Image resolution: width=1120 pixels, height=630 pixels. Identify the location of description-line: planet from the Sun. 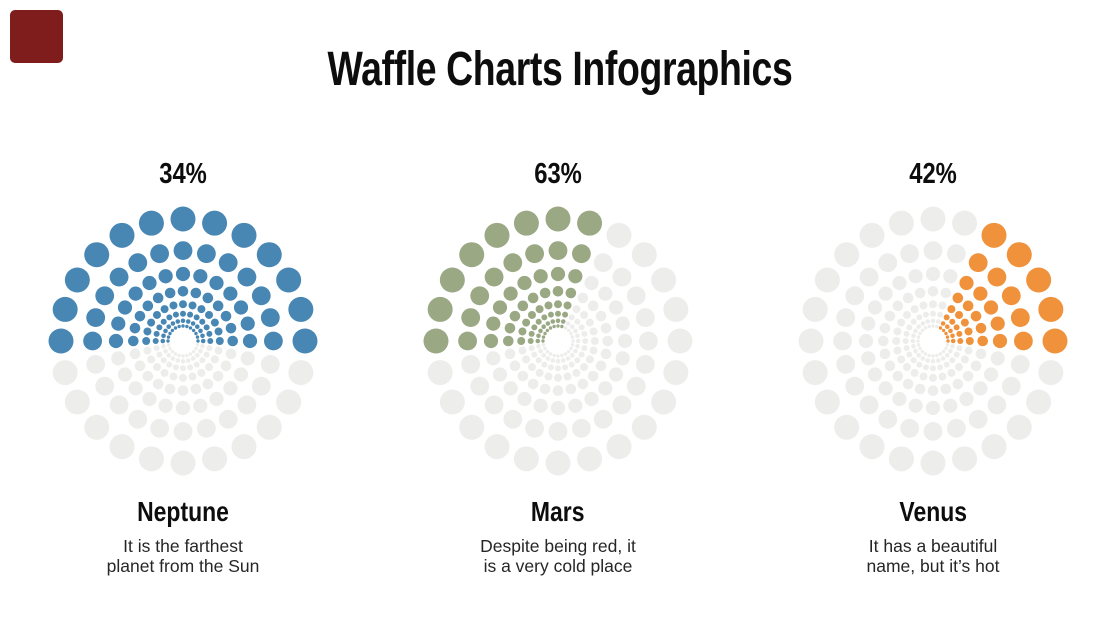
(183, 566).